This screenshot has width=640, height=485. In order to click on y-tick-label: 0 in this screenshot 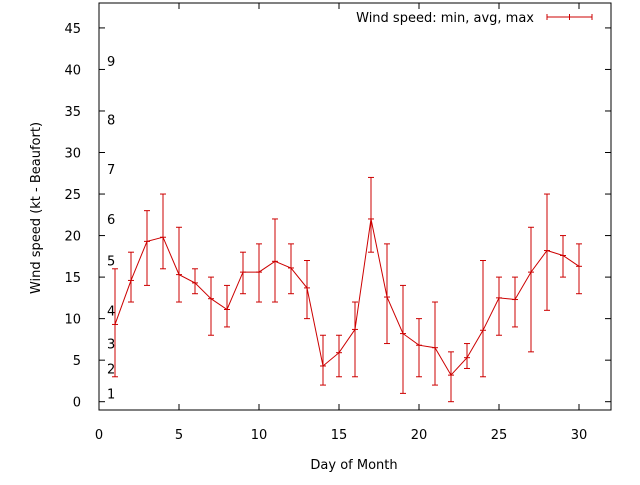, I will do `click(77, 403)`.